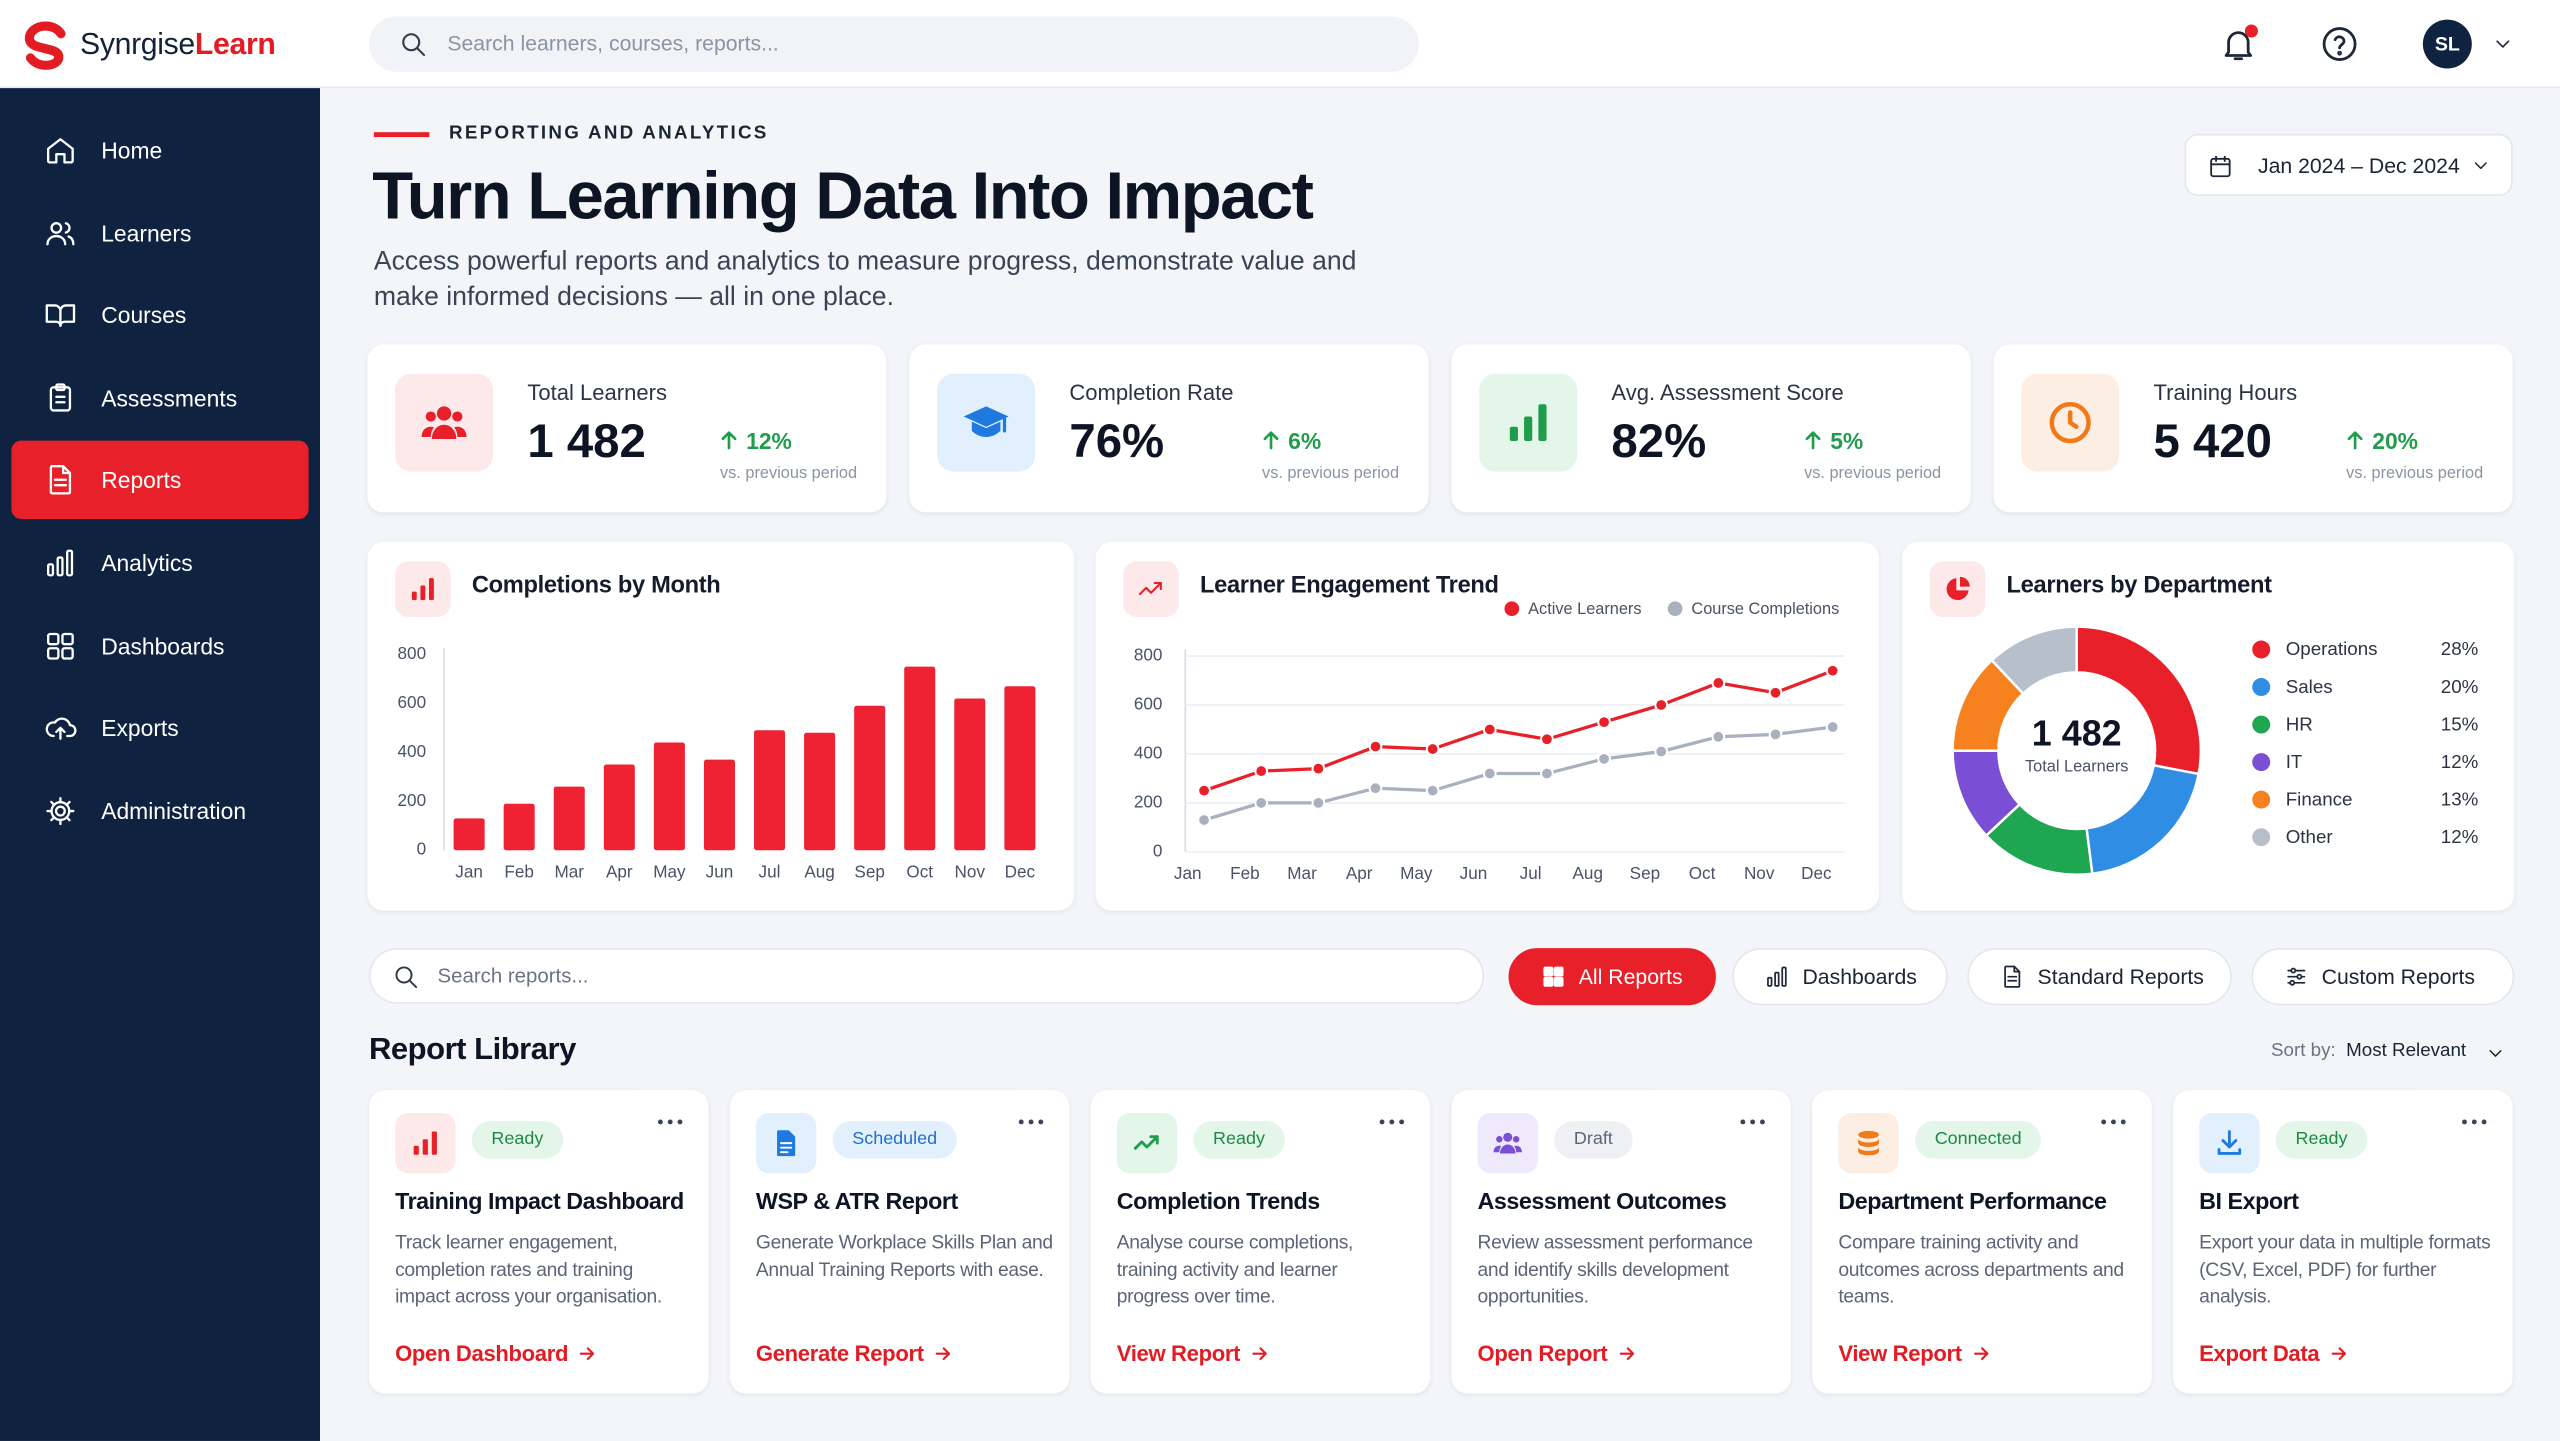 The image size is (2560, 1441). Describe the element at coordinates (895, 1139) in the screenshot. I see `status-label: Scheduled` at that location.